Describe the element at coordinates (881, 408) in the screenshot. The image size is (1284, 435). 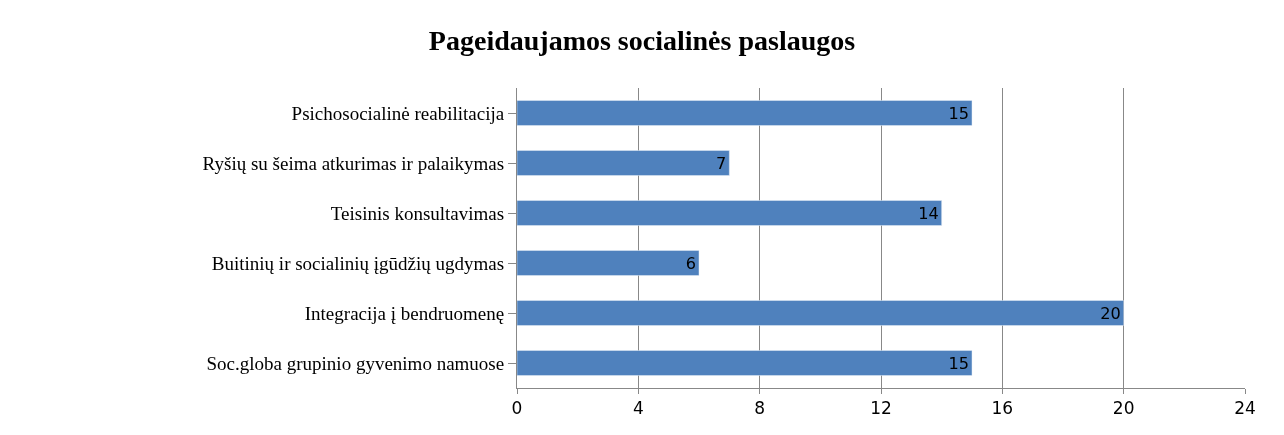
I see `x-tick-label: 12` at that location.